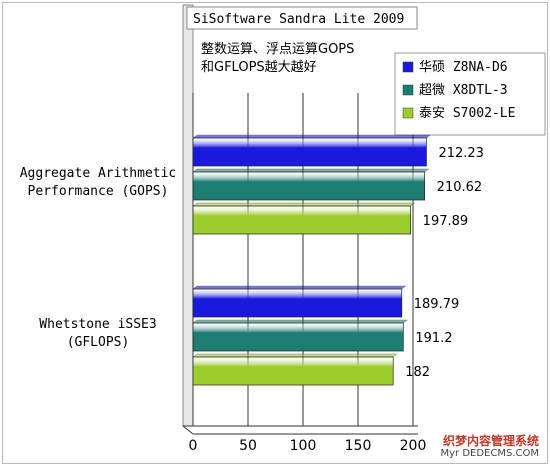  What do you see at coordinates (490, 453) in the screenshot?
I see `watermark-line2: Myr DEDECMS.COM` at bounding box center [490, 453].